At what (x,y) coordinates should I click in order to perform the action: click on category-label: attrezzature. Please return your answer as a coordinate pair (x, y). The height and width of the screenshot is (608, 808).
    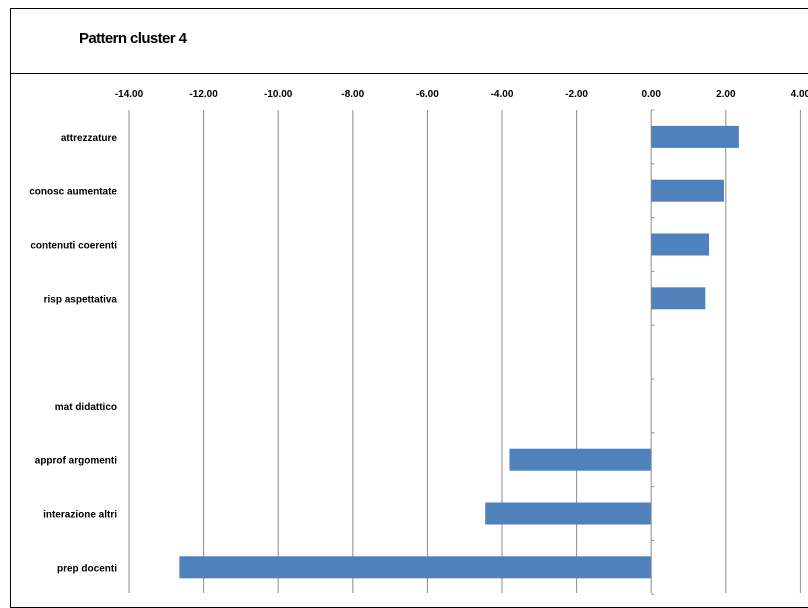
    Looking at the image, I should click on (89, 138).